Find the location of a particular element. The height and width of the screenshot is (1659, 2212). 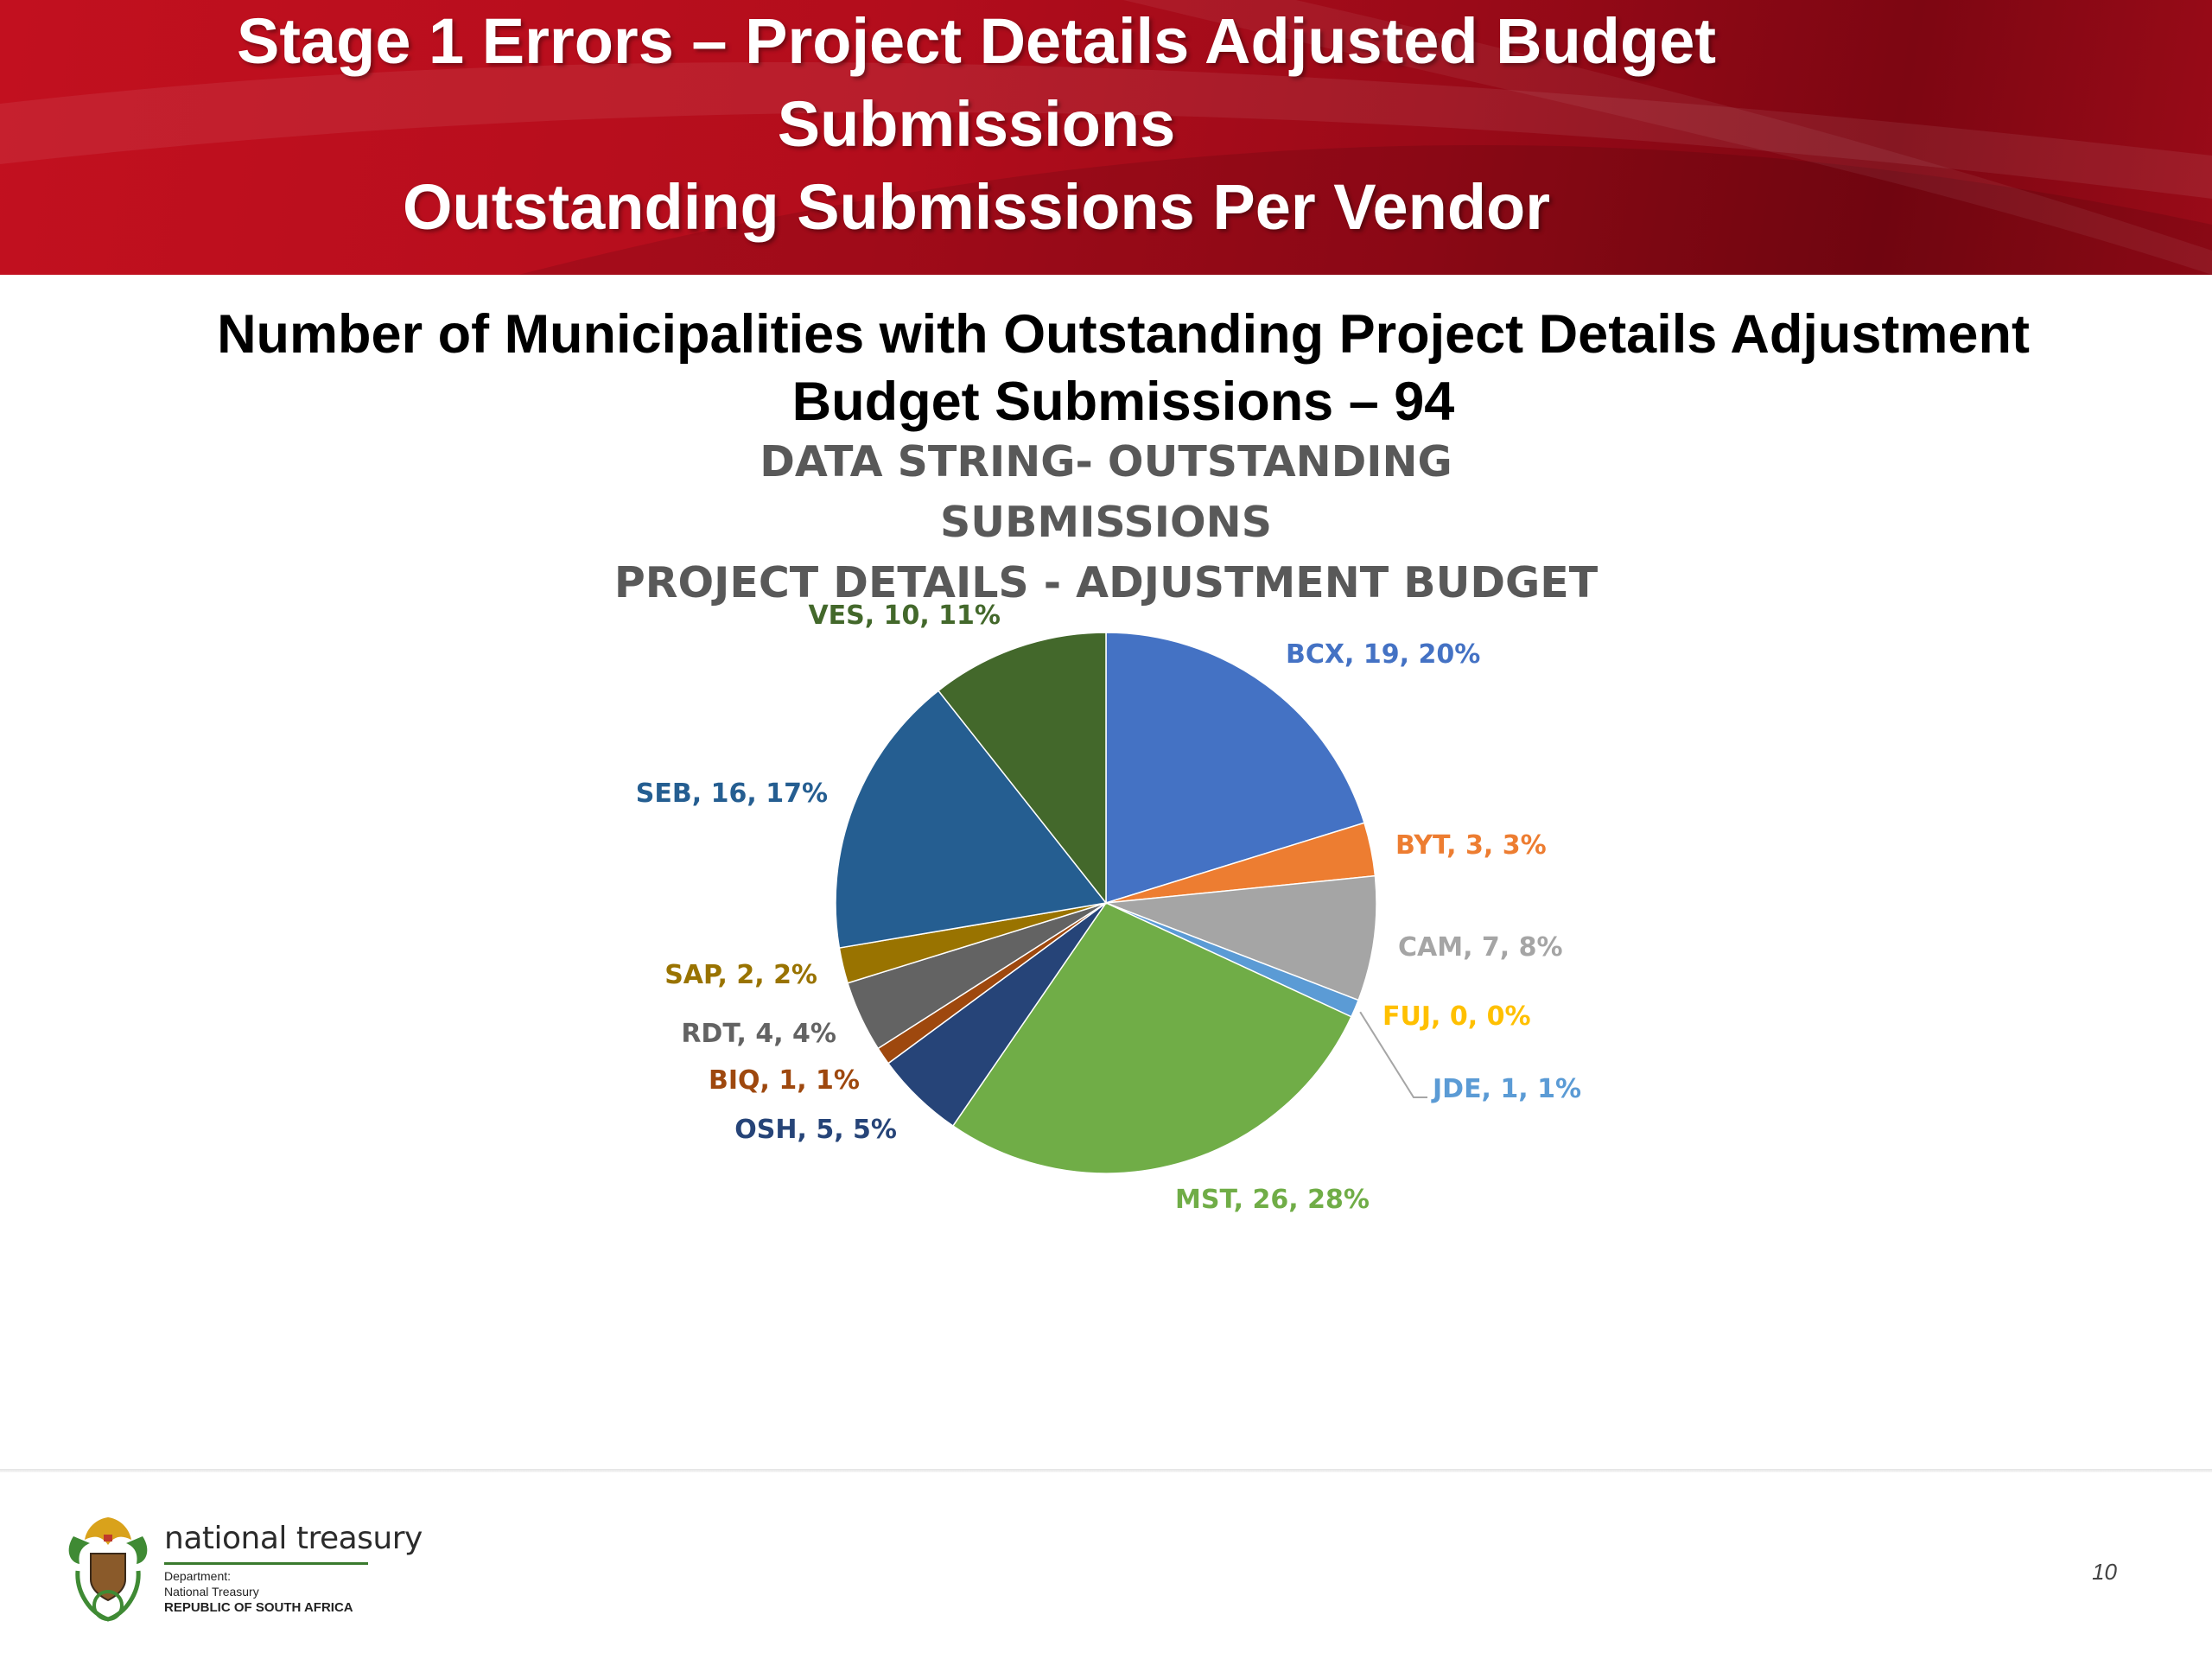

org-name-underline is located at coordinates (266, 1563).